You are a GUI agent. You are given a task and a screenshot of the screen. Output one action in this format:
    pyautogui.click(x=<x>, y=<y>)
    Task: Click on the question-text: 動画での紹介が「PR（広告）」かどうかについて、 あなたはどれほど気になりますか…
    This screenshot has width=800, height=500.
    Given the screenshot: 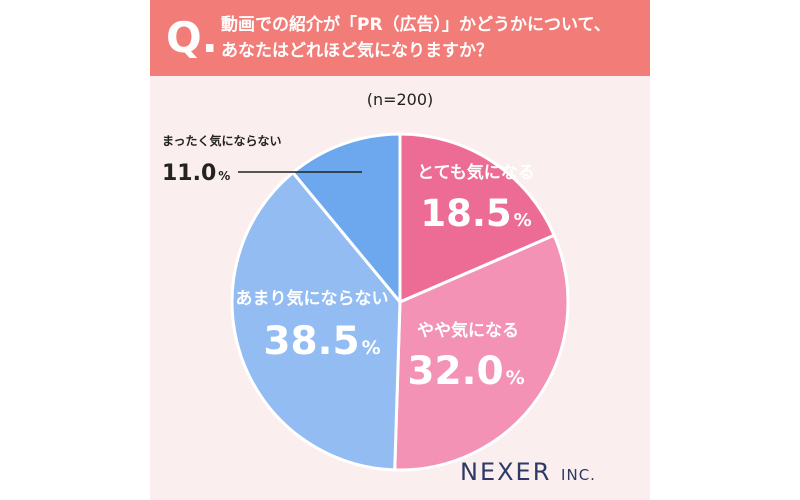 What is the action you would take?
    pyautogui.click(x=431, y=38)
    